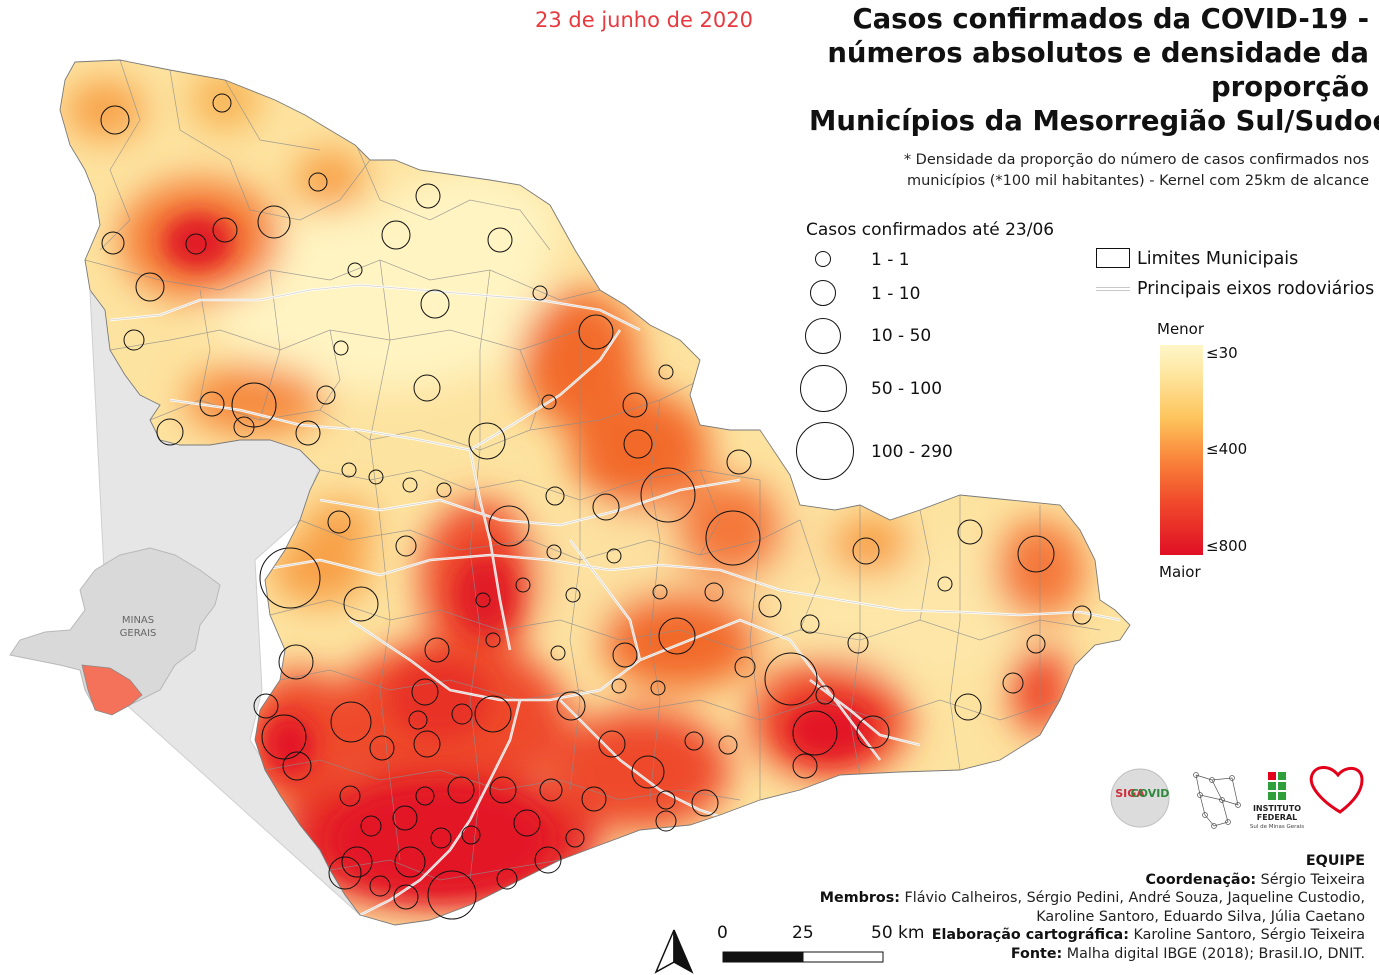 The height and width of the screenshot is (975, 1379). What do you see at coordinates (1310, 879) in the screenshot?
I see `coord-value: Sérgio Teixeira` at bounding box center [1310, 879].